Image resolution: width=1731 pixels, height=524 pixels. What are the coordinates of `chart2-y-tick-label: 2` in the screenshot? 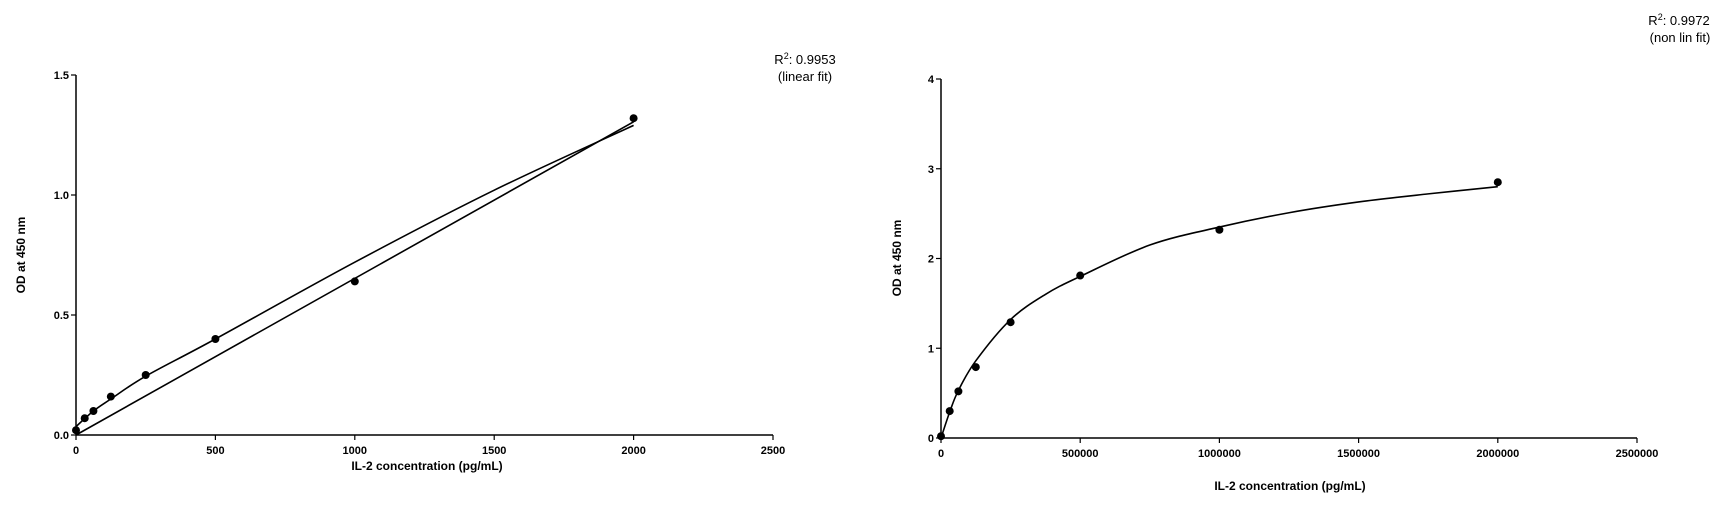 It's located at (931, 260).